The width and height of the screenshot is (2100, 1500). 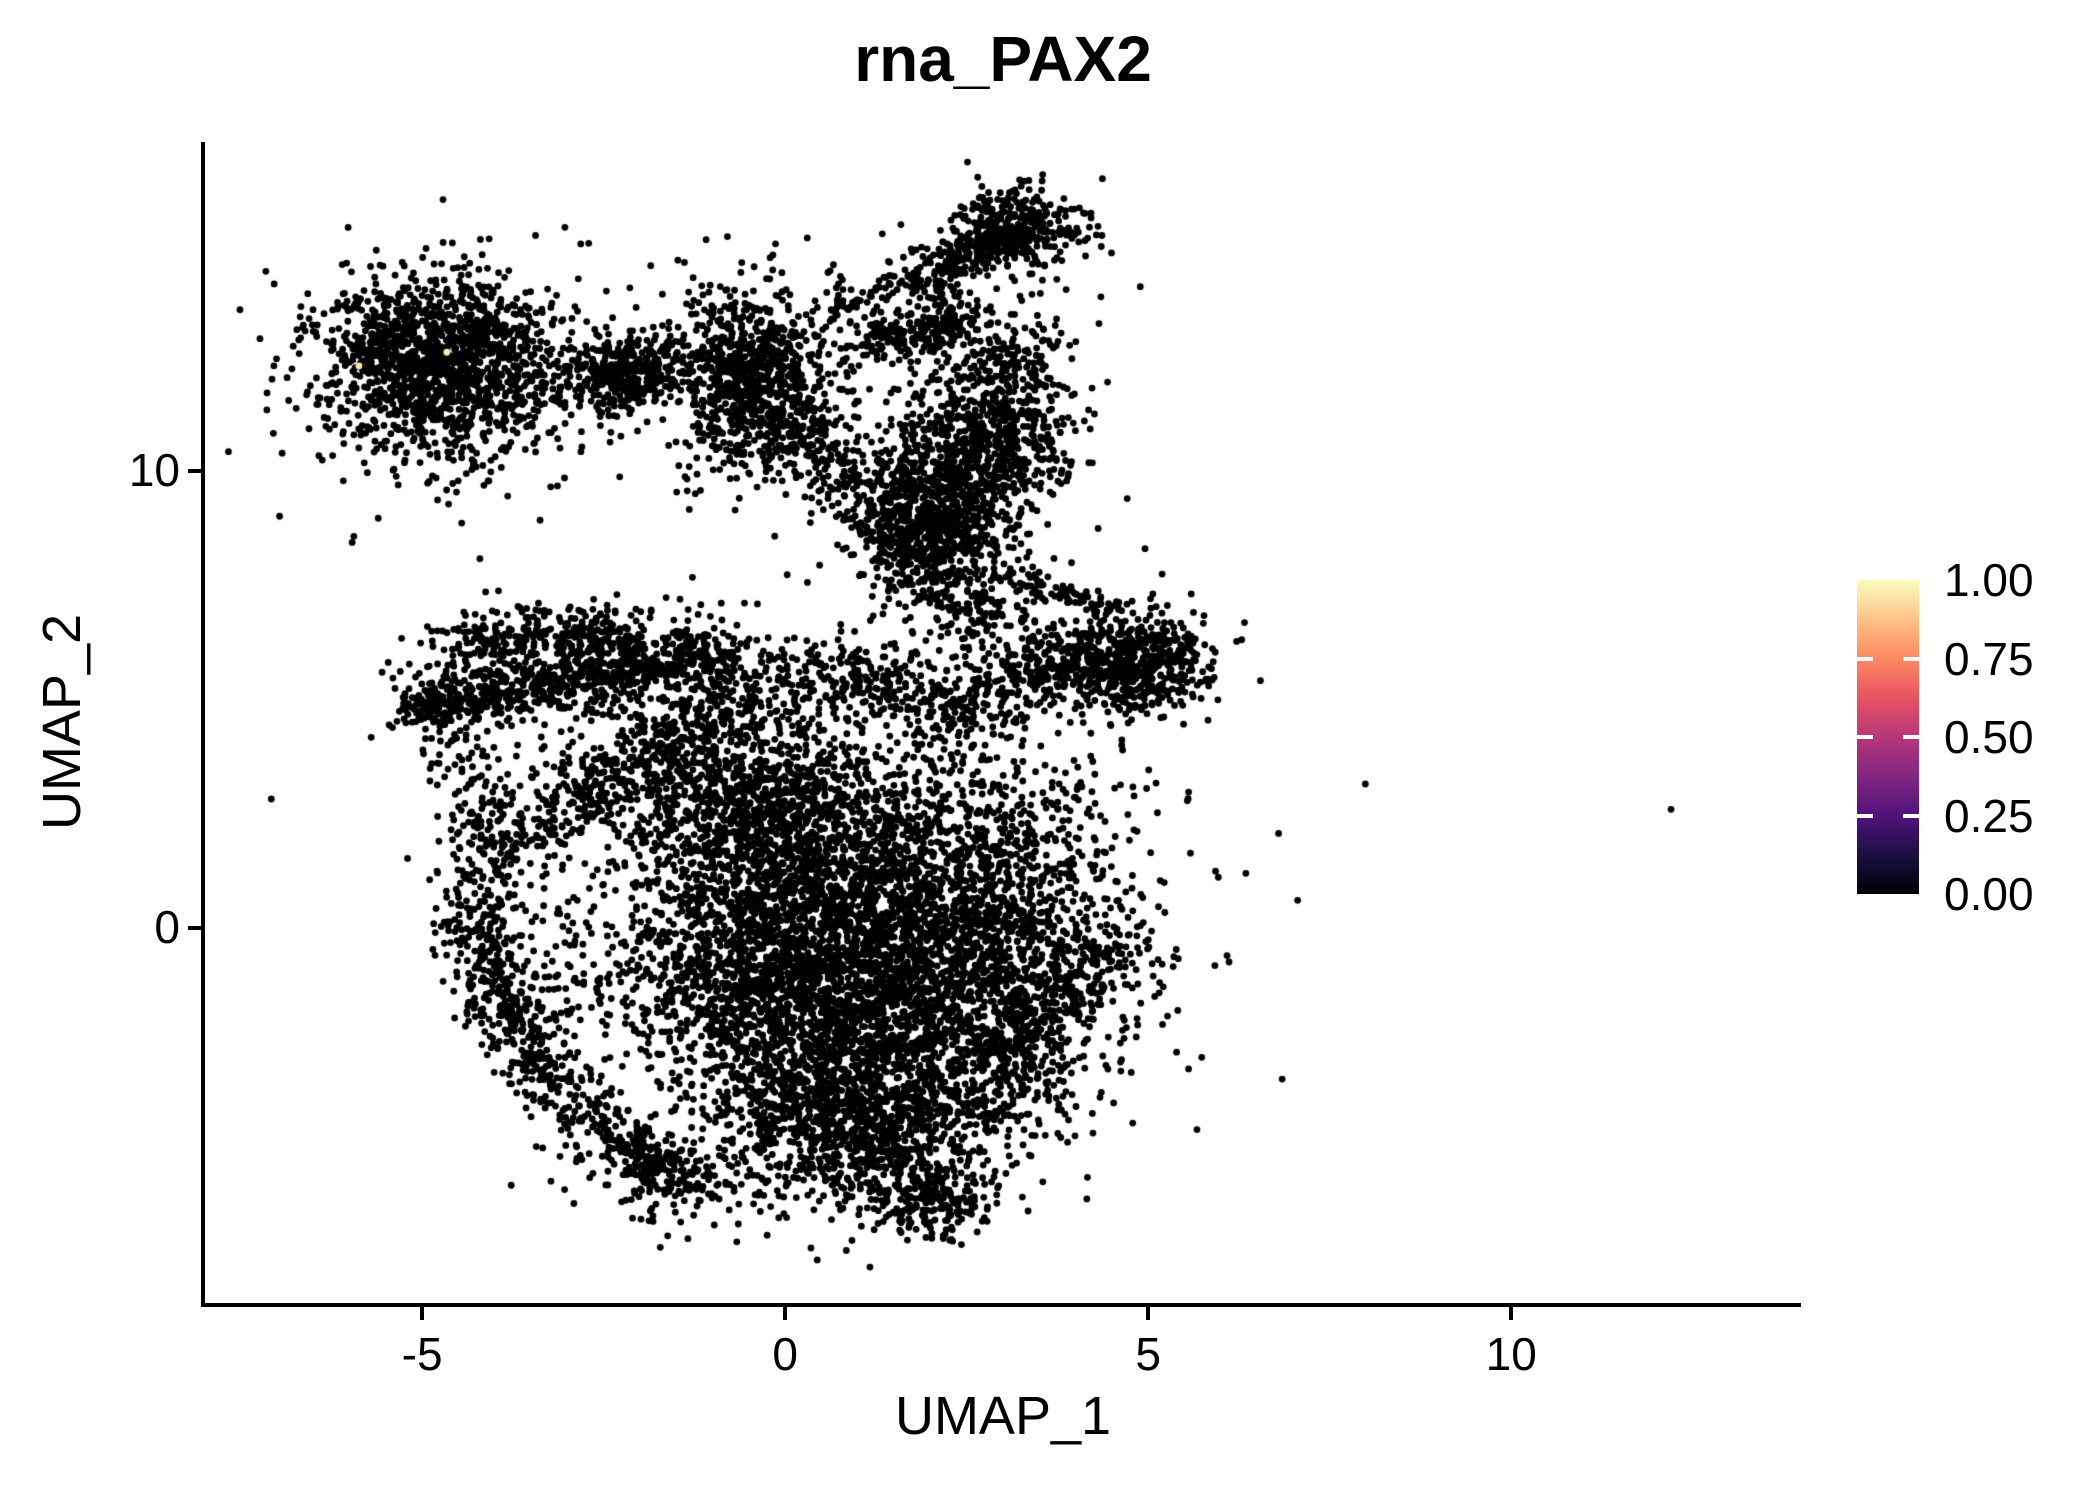 What do you see at coordinates (1989, 737) in the screenshot?
I see `legend-label: 0.50` at bounding box center [1989, 737].